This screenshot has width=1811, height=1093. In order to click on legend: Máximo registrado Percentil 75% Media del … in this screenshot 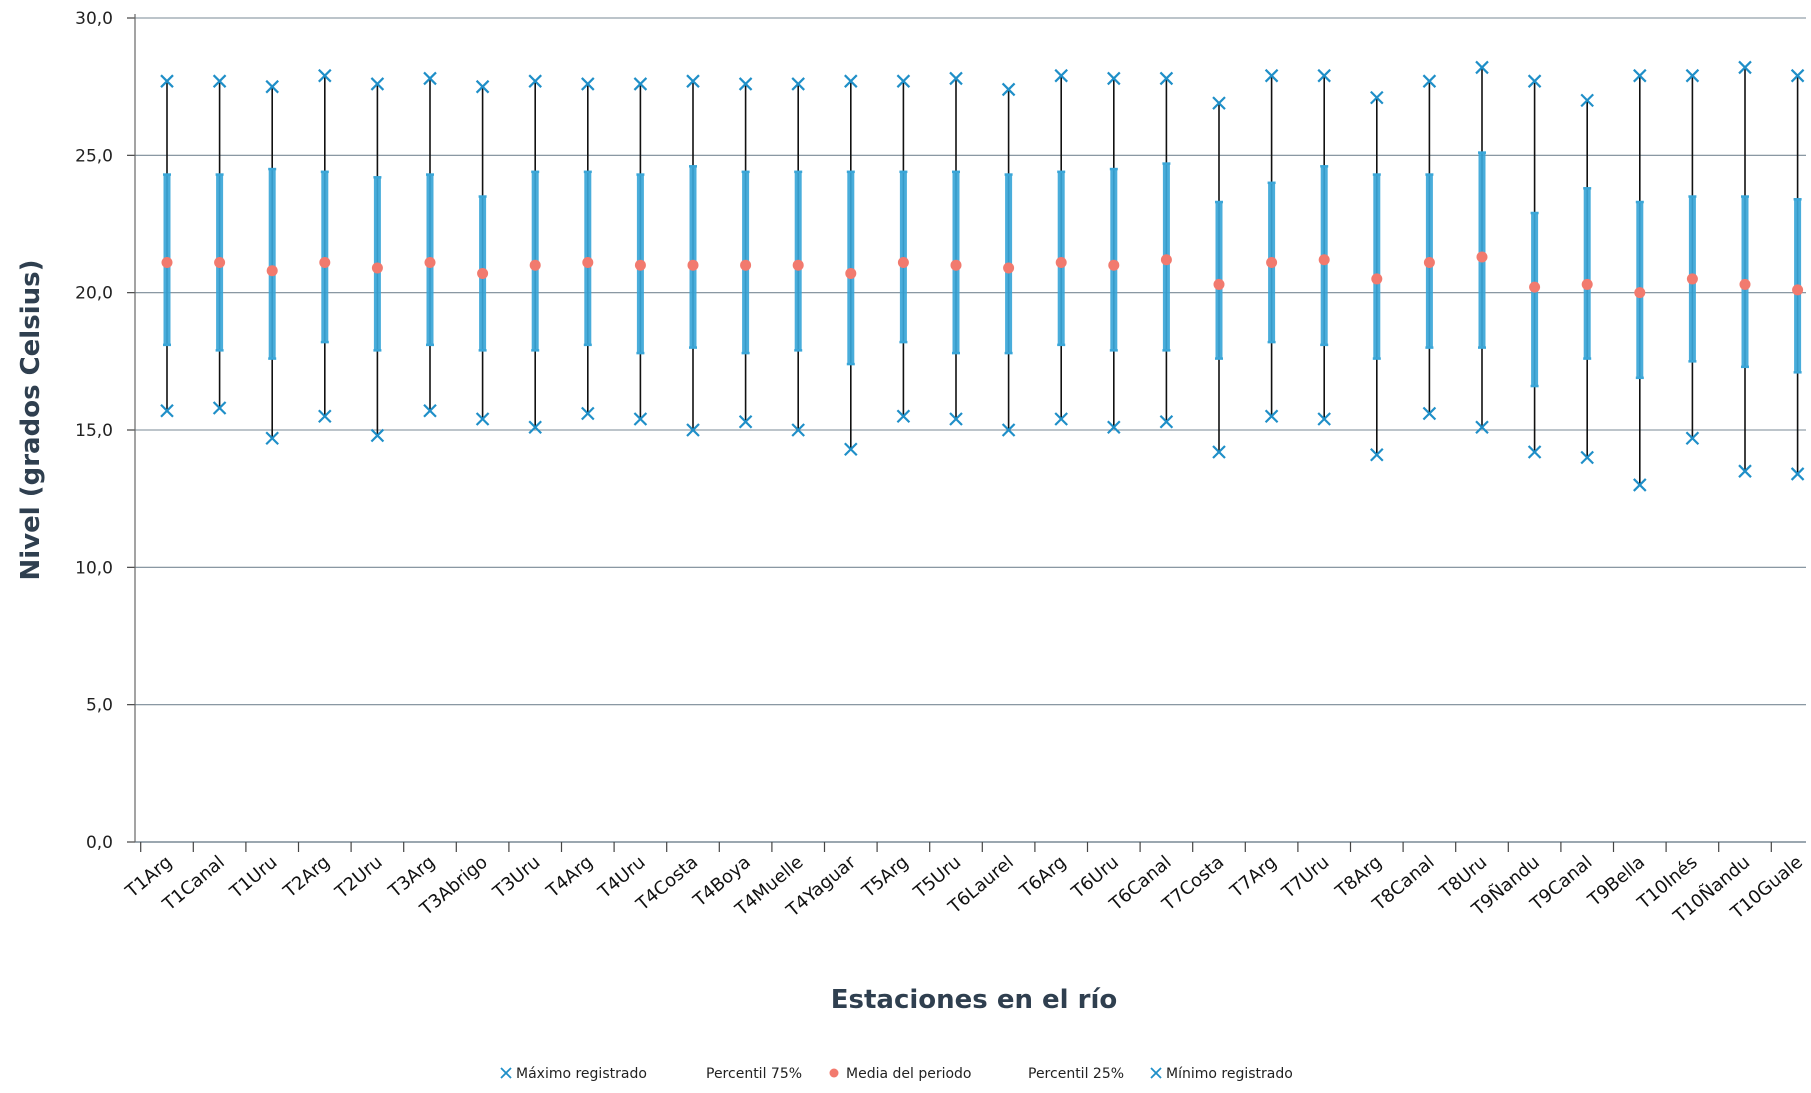, I will do `click(896, 1074)`.